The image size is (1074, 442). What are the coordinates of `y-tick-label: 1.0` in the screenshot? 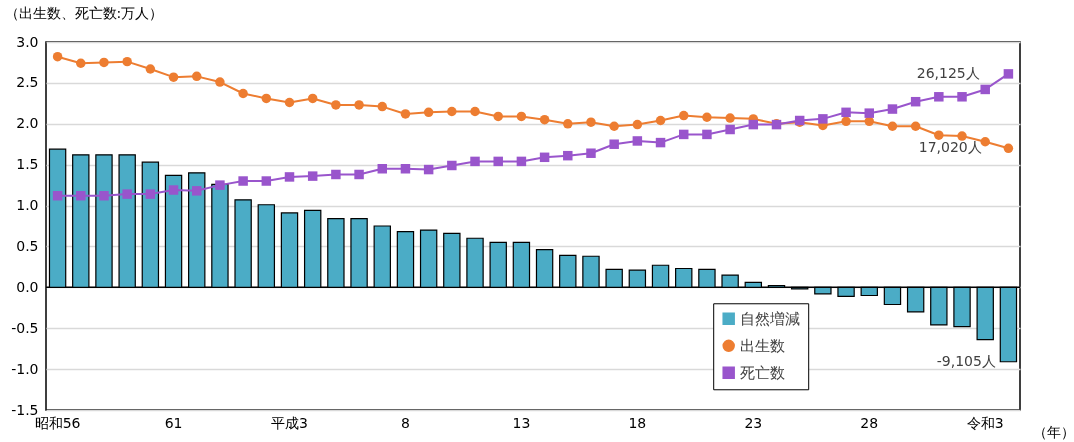 It's located at (27, 205).